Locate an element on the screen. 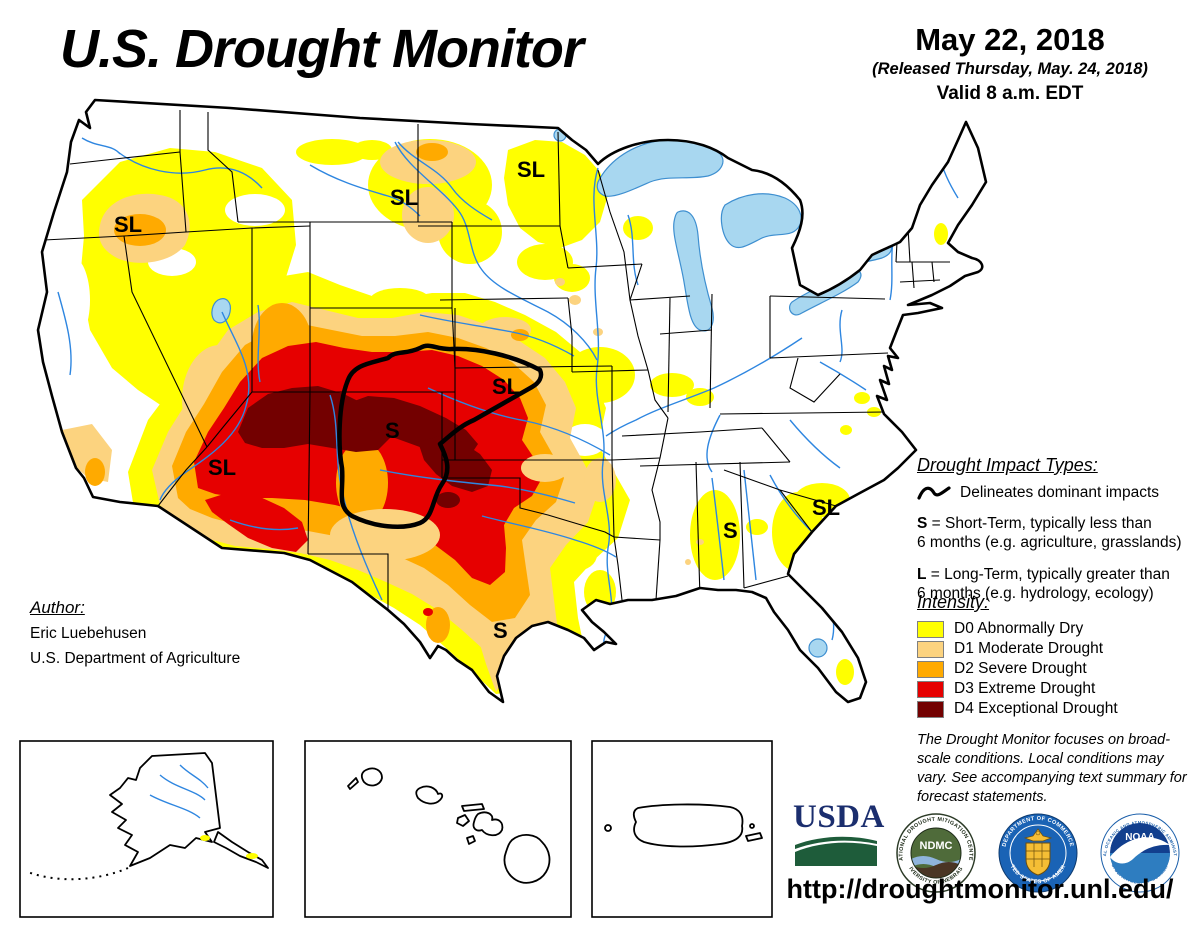  valid-time: Valid 8 a.m. EDT is located at coordinates (1010, 93).